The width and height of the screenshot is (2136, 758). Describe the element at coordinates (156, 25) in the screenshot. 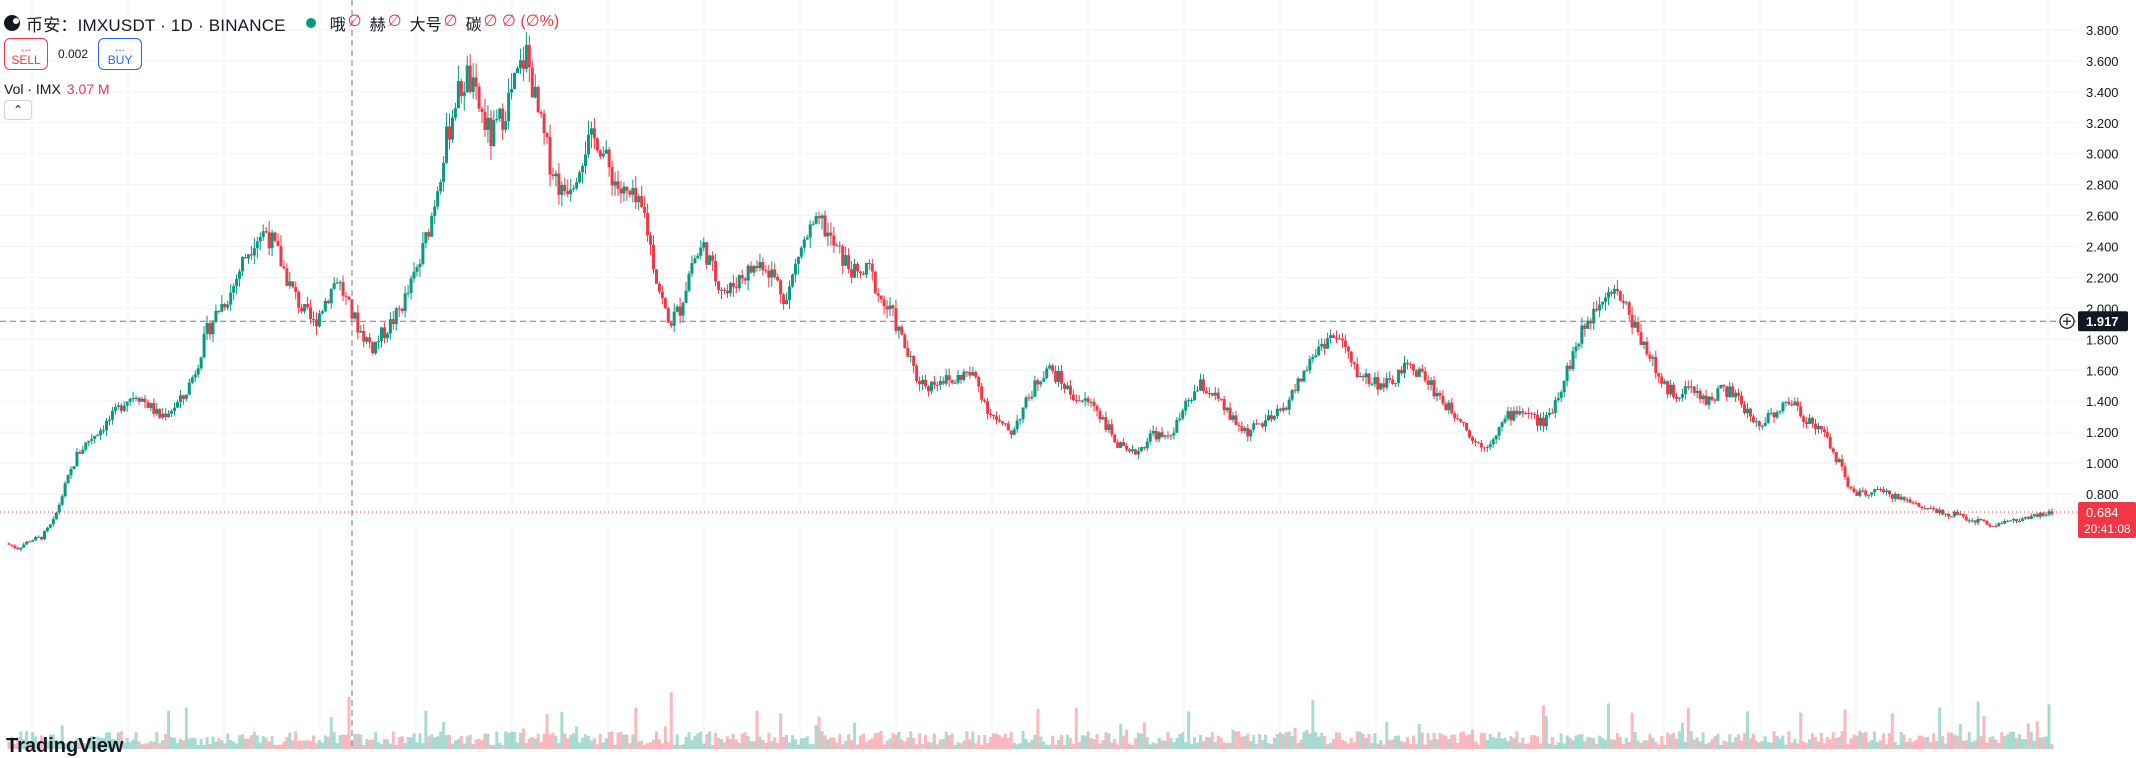

I see `symbol-title: 币安：IMXUSDT · 1D · BINANCE` at that location.